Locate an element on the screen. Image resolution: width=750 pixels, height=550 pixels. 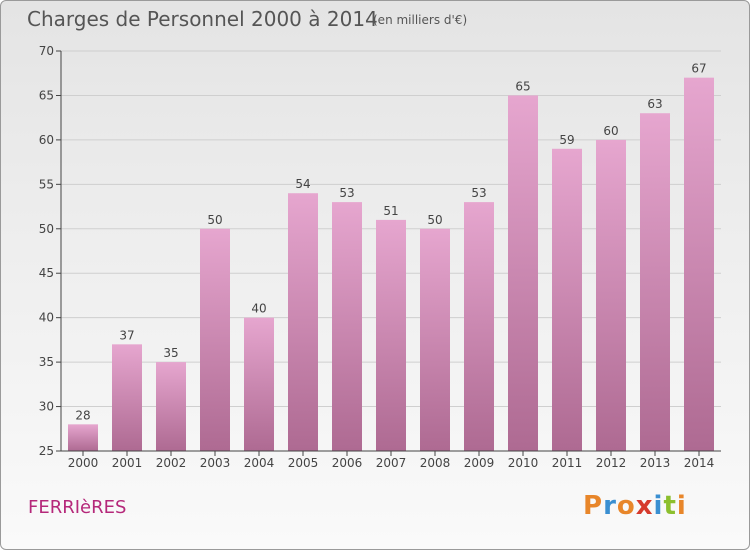
x-tick-label-2000: 2000 is located at coordinates (83, 463).